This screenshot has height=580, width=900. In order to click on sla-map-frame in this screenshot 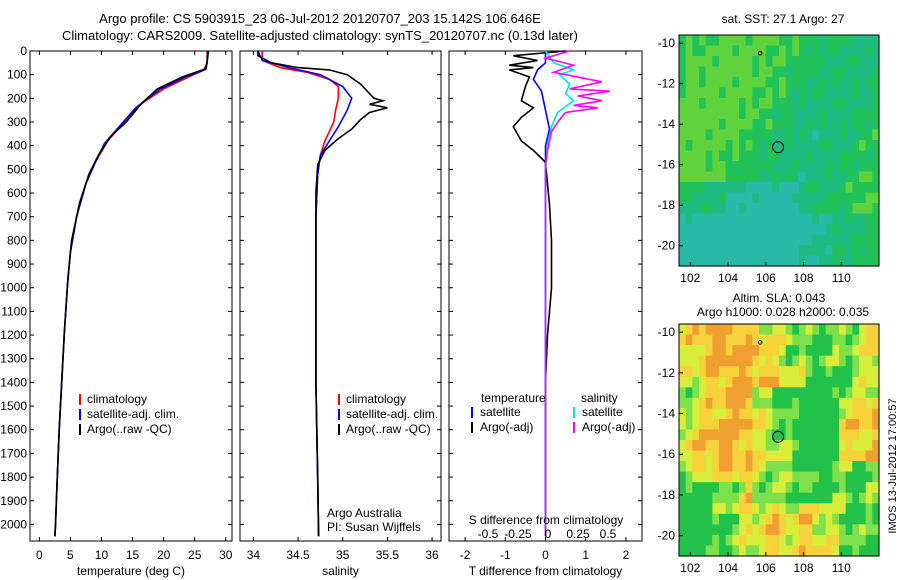, I will do `click(779, 440)`.